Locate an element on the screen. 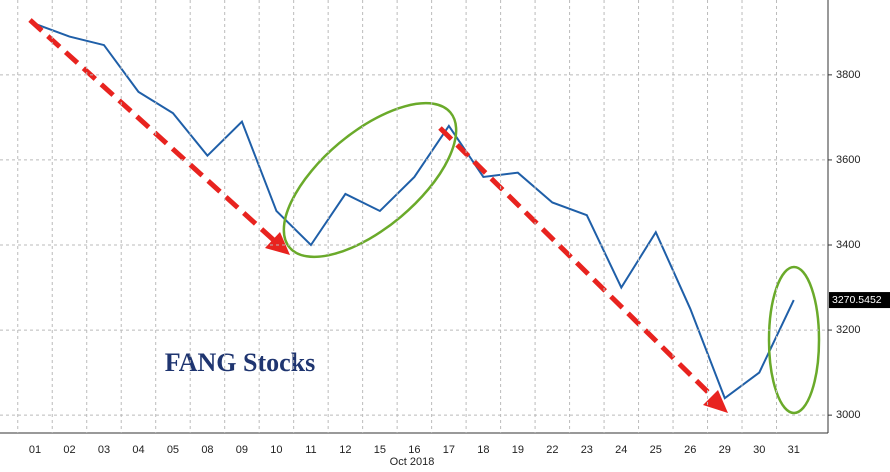 This screenshot has width=890, height=472. x-tick-label: 10 is located at coordinates (276, 450).